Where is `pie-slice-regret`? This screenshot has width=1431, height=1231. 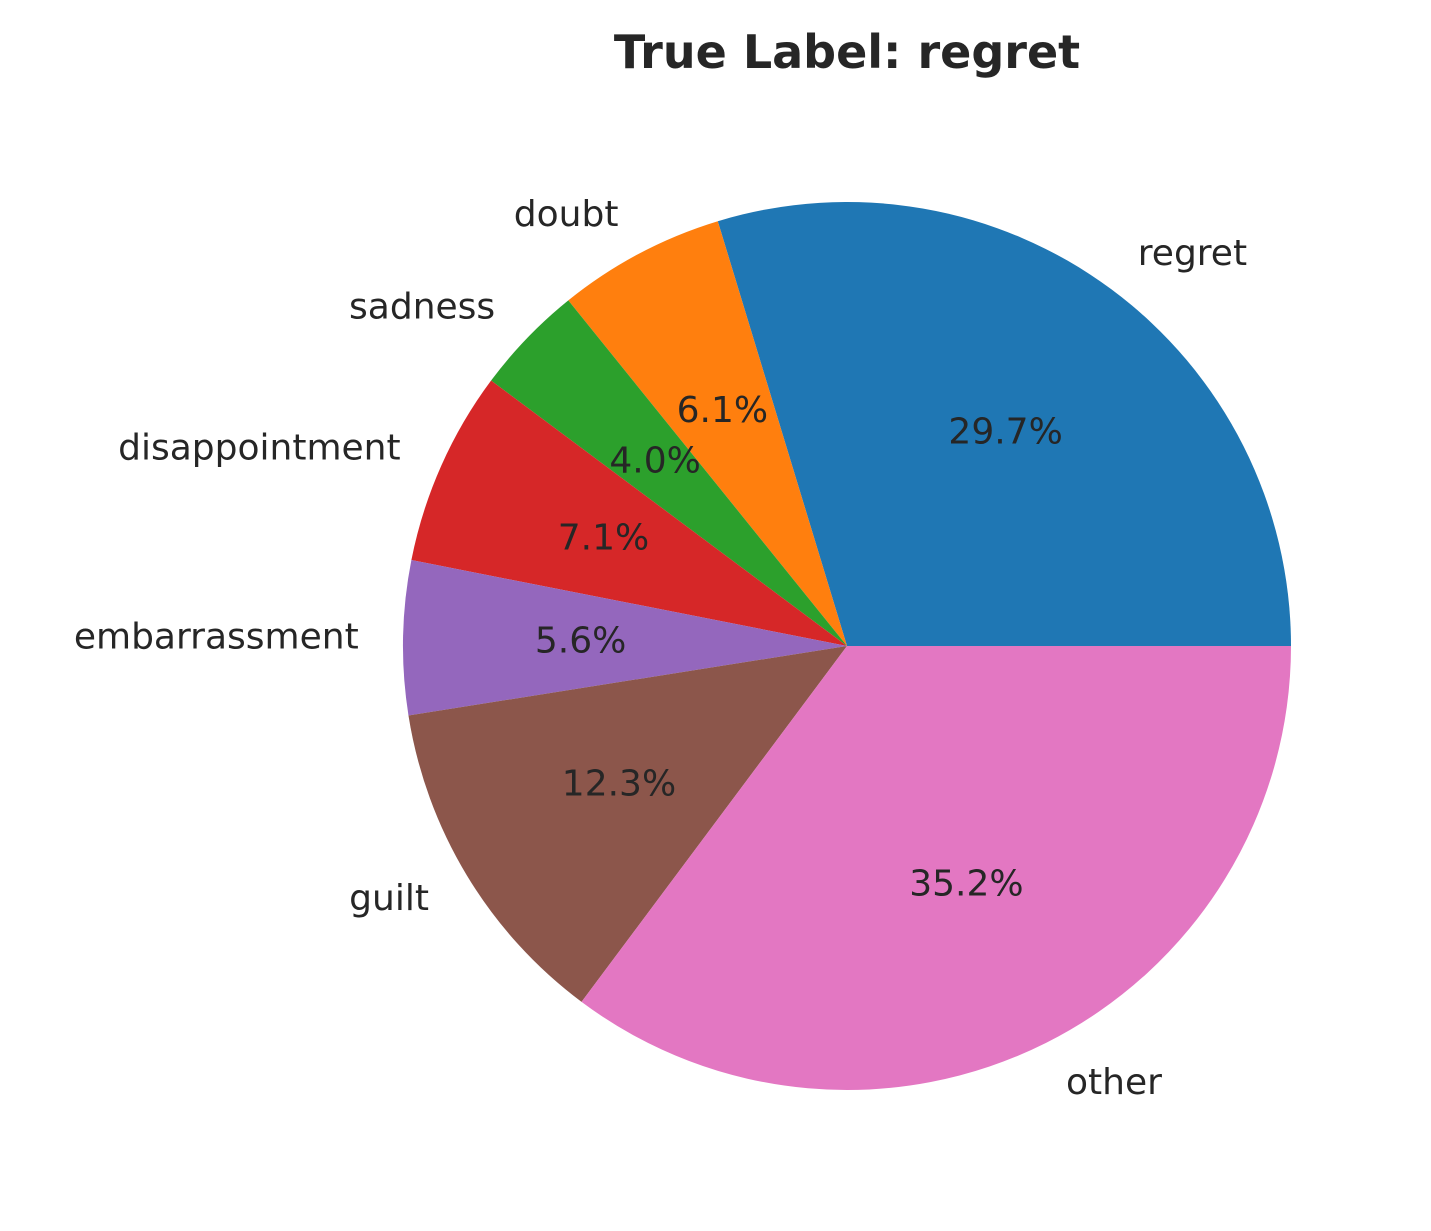
pie-slice-regret is located at coordinates (1004, 424).